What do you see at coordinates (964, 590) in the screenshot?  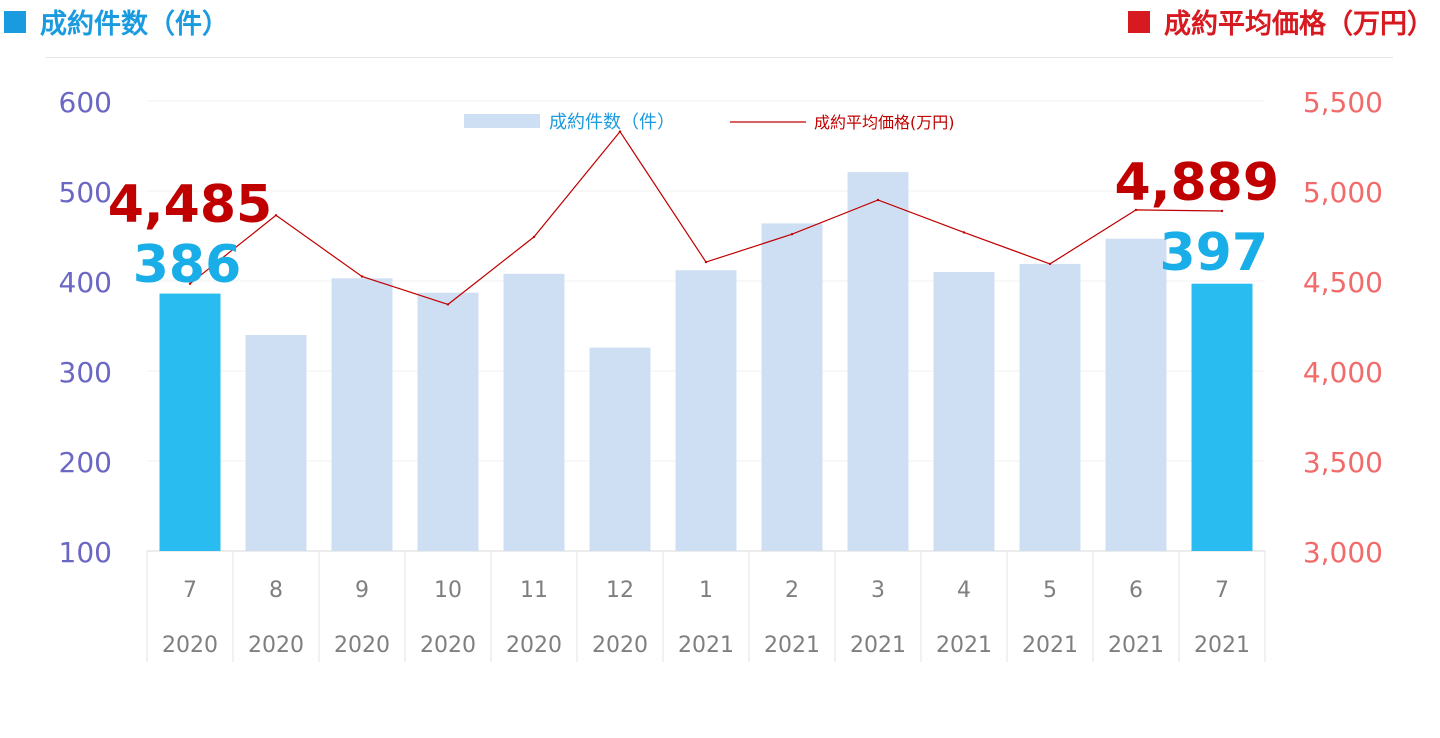 I see `x-tick-month-label: 4` at bounding box center [964, 590].